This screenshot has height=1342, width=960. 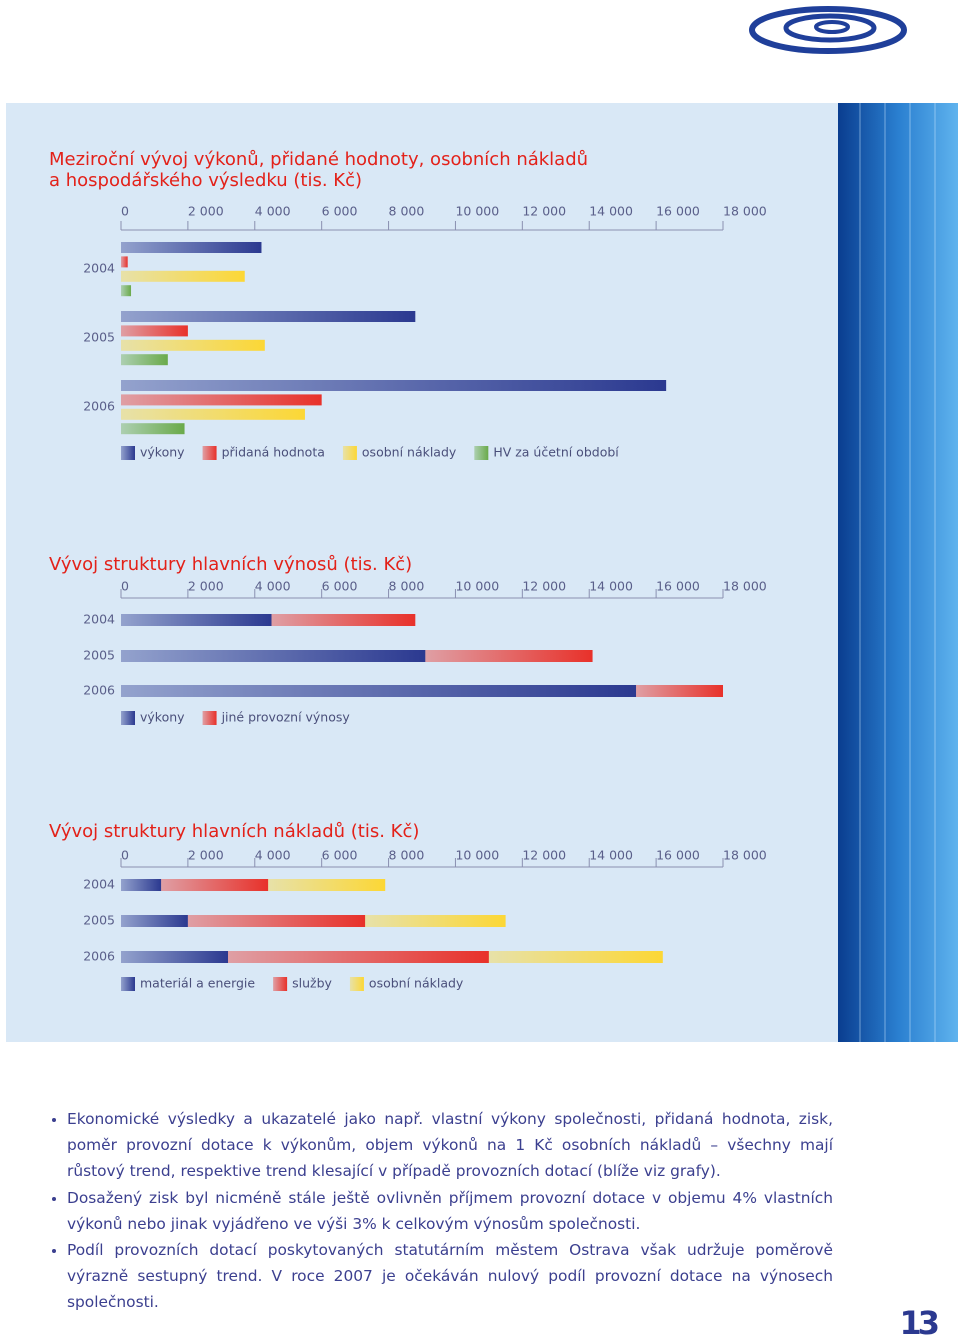 What do you see at coordinates (197, 983) in the screenshot?
I see `legend-label: materiál a energie` at bounding box center [197, 983].